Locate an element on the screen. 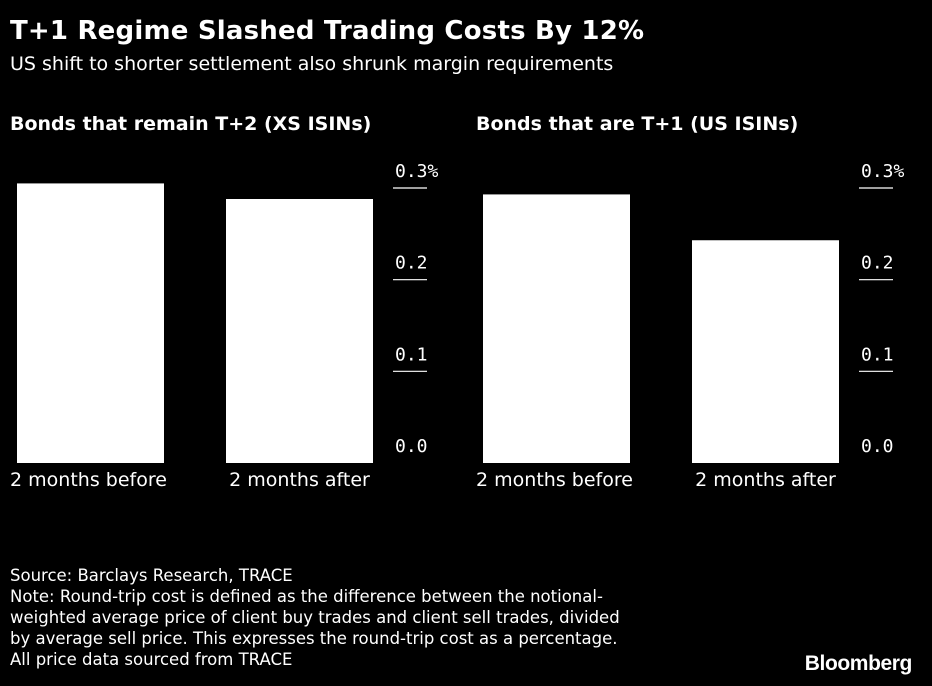  y-tick-label-2-1: 0.0 is located at coordinates (877, 446).